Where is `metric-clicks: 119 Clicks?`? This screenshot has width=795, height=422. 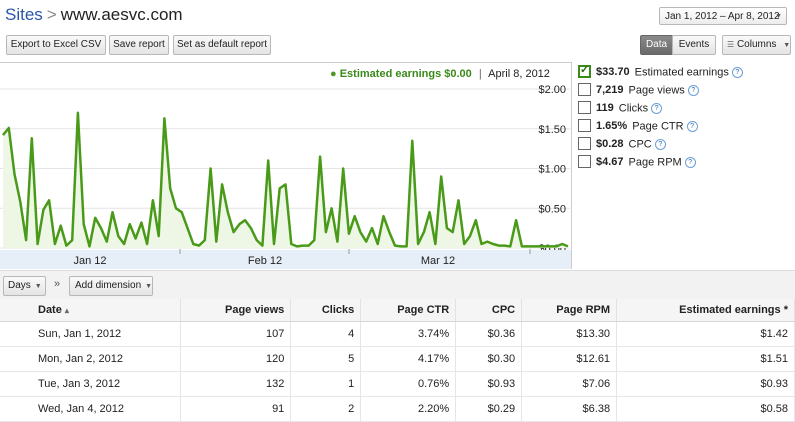 metric-clicks: 119 Clicks? is located at coordinates (620, 109).